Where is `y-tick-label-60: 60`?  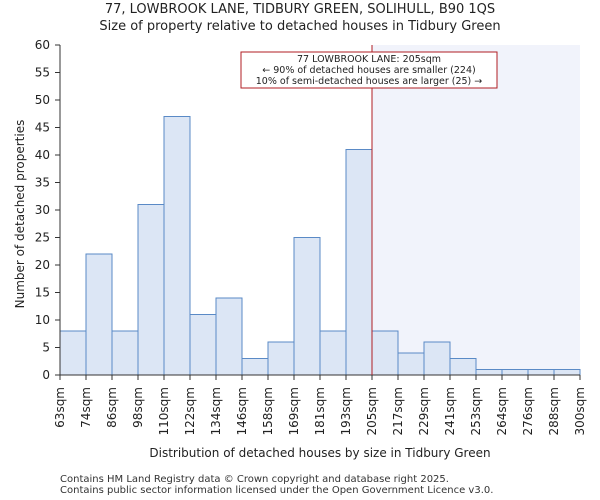
y-tick-label-60: 60 is located at coordinates (42, 45).